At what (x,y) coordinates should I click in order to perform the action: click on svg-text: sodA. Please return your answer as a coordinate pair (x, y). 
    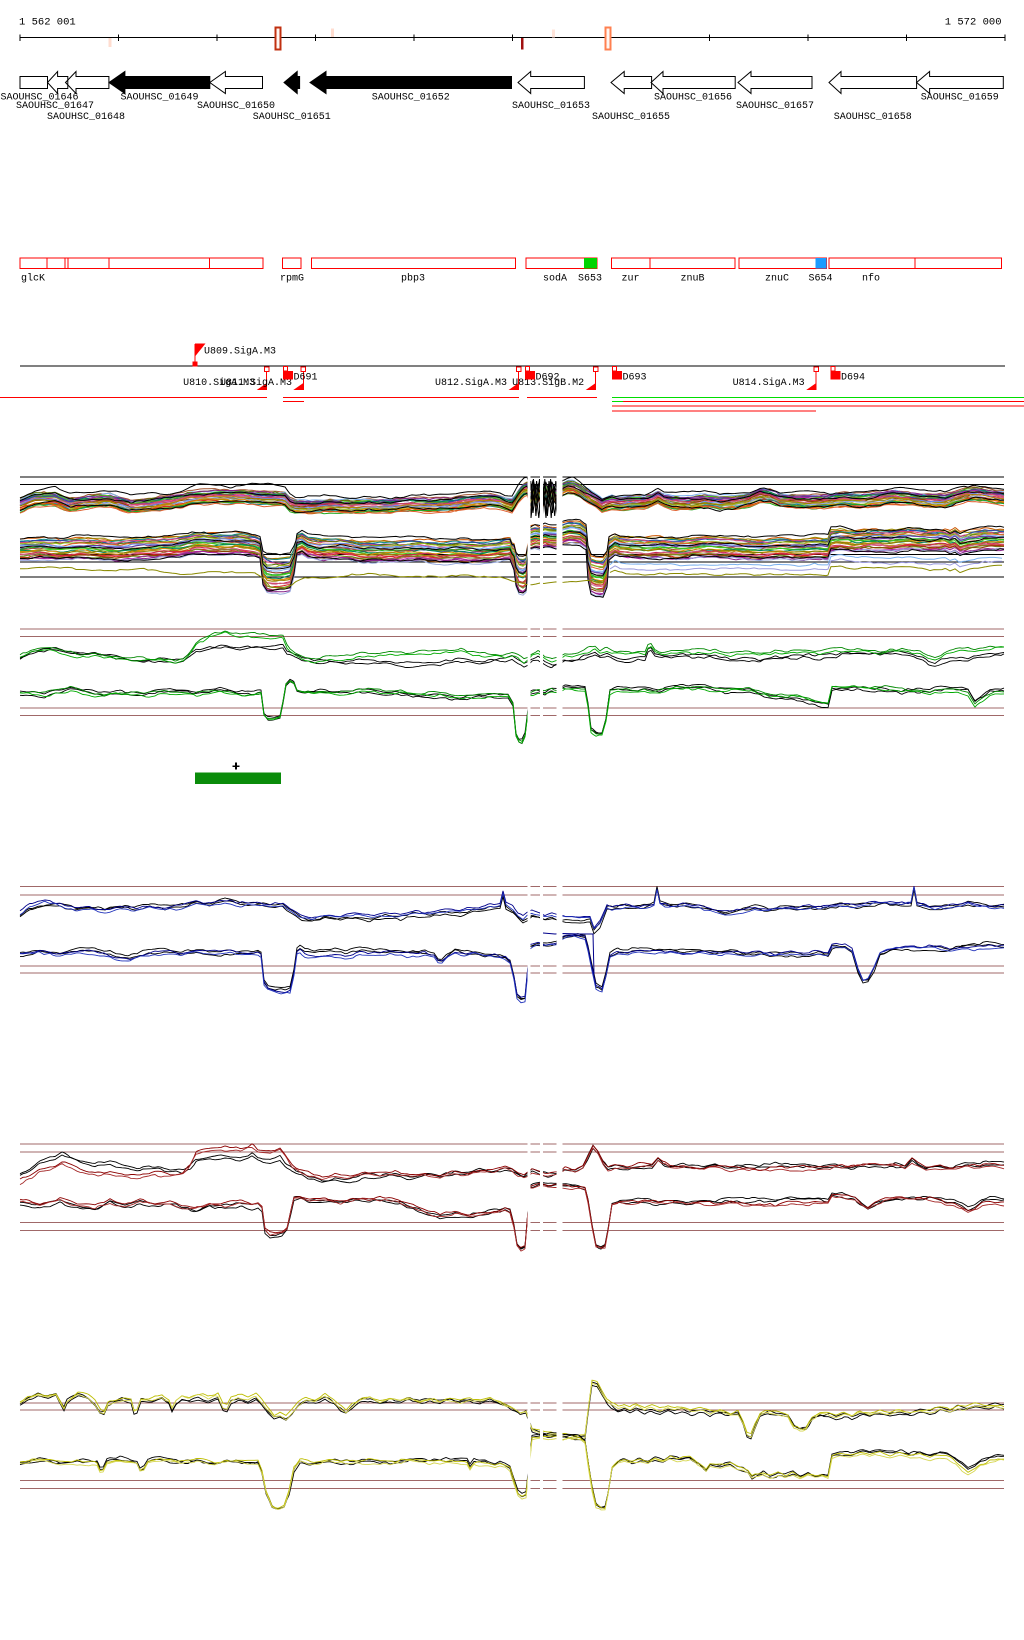
    Looking at the image, I should click on (555, 279).